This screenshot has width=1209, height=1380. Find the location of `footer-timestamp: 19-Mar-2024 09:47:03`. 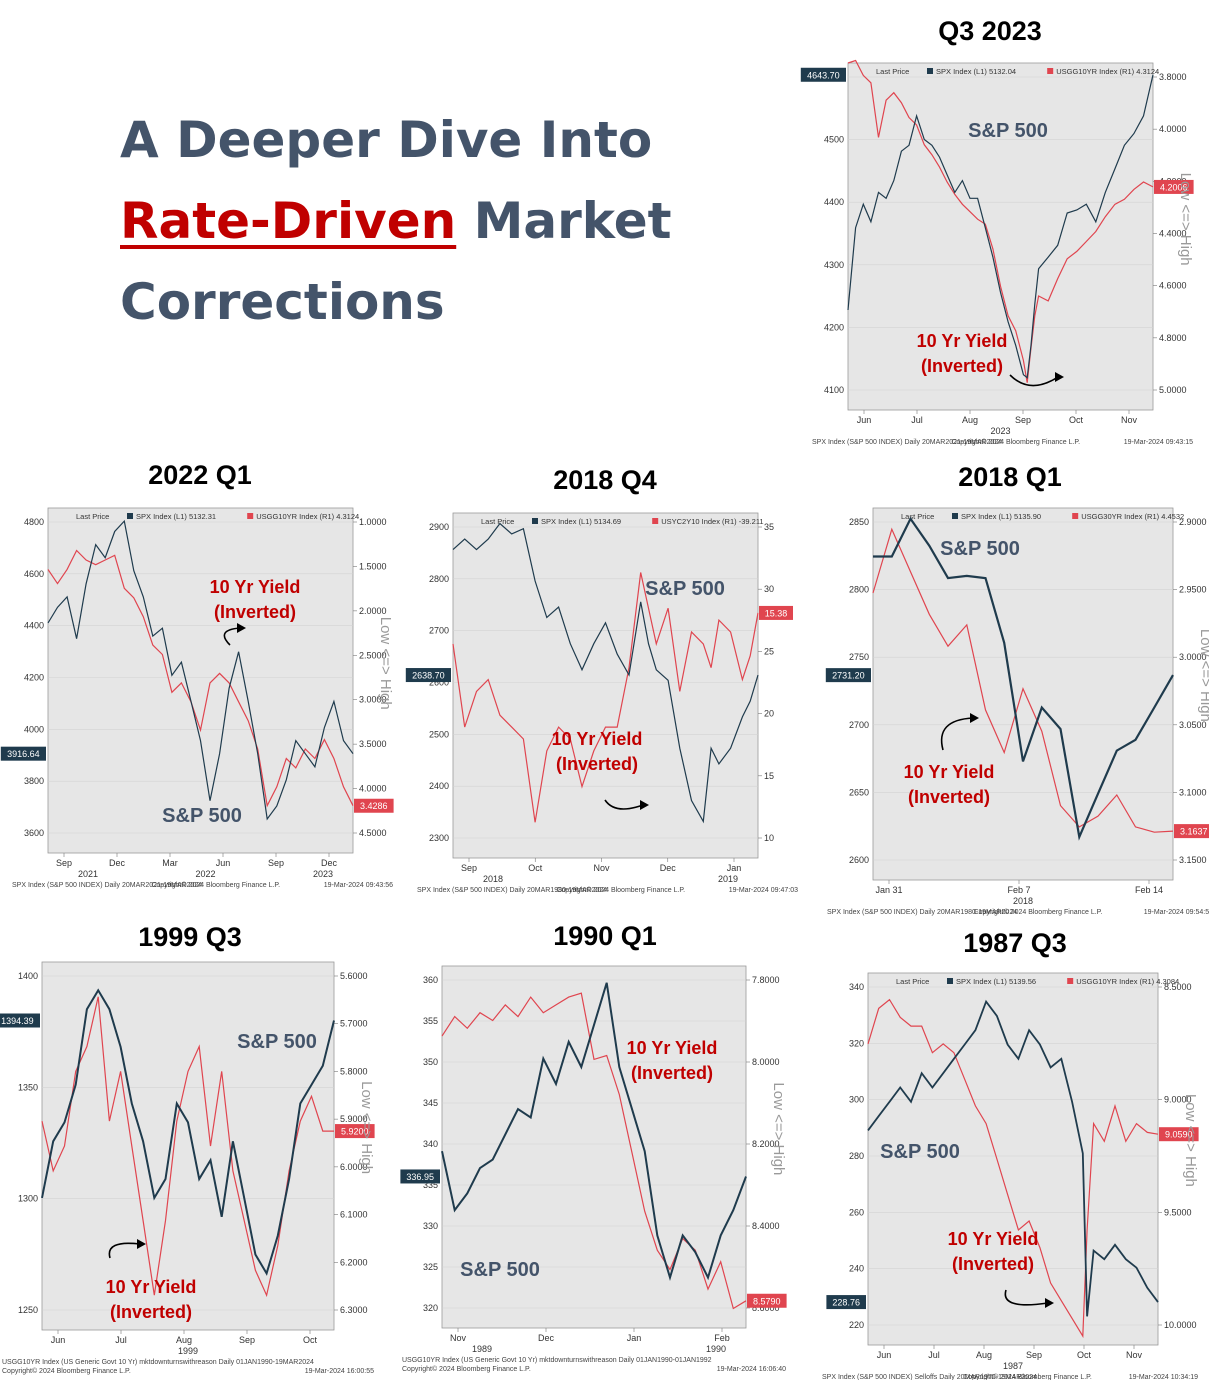

footer-timestamp: 19-Mar-2024 09:47:03 is located at coordinates (763, 890).